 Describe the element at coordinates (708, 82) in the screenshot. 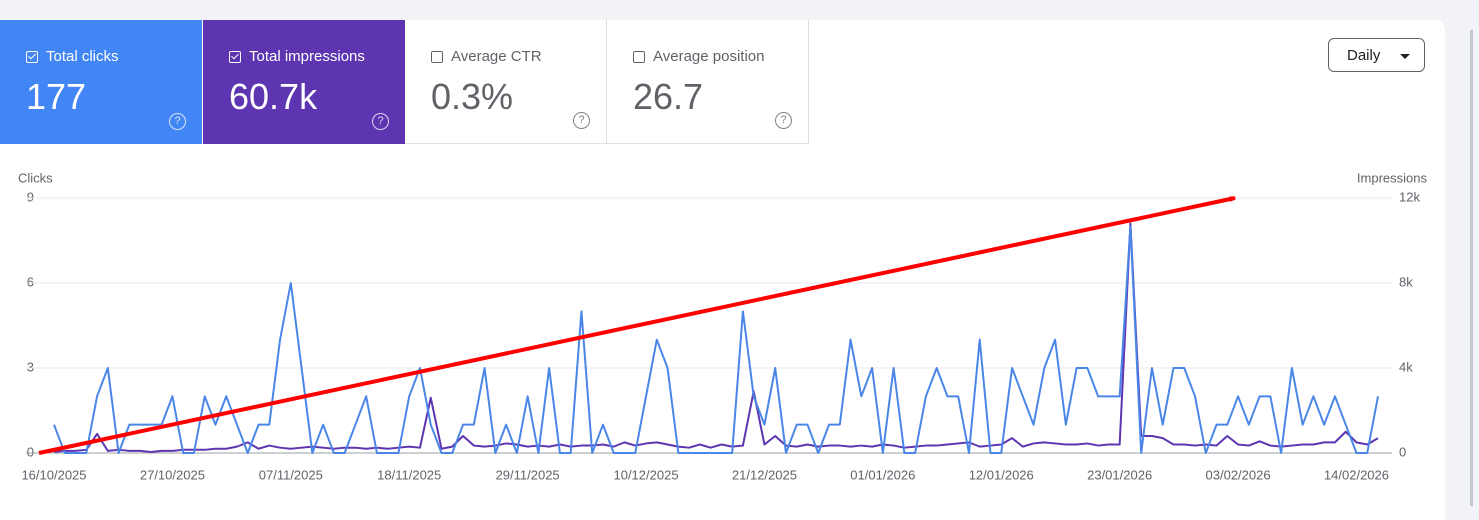

I see `metric-tile: Average position 26.7?` at that location.